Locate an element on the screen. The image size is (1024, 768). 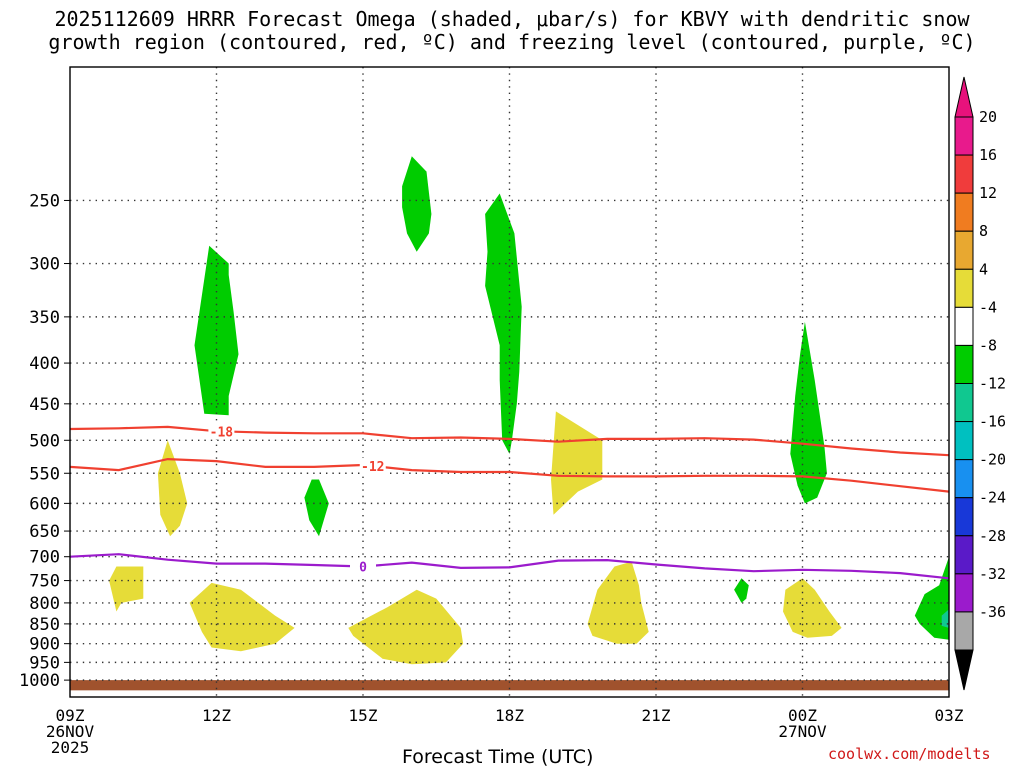
y-tick-label-550: 550 is located at coordinates (44, 474).